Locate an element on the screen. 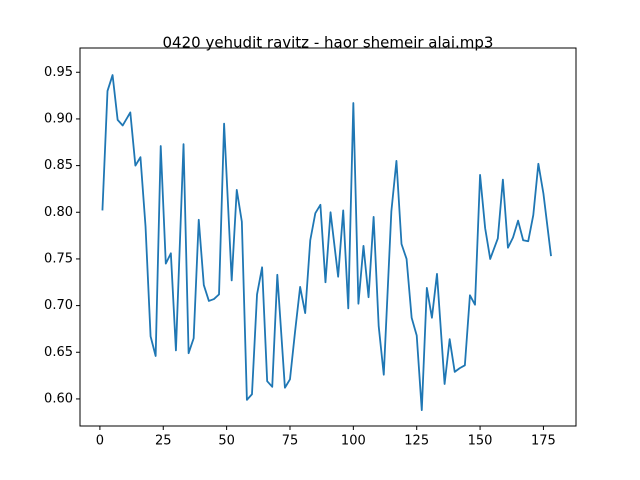 This screenshot has width=640, height=480. y-tick-label: 0.80 is located at coordinates (58, 212).